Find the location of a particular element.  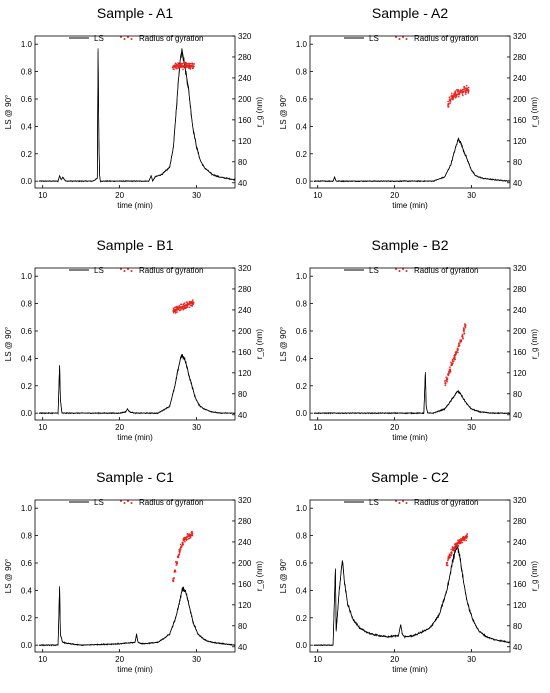

y-tick-label: 0.8 is located at coordinates (302, 304).